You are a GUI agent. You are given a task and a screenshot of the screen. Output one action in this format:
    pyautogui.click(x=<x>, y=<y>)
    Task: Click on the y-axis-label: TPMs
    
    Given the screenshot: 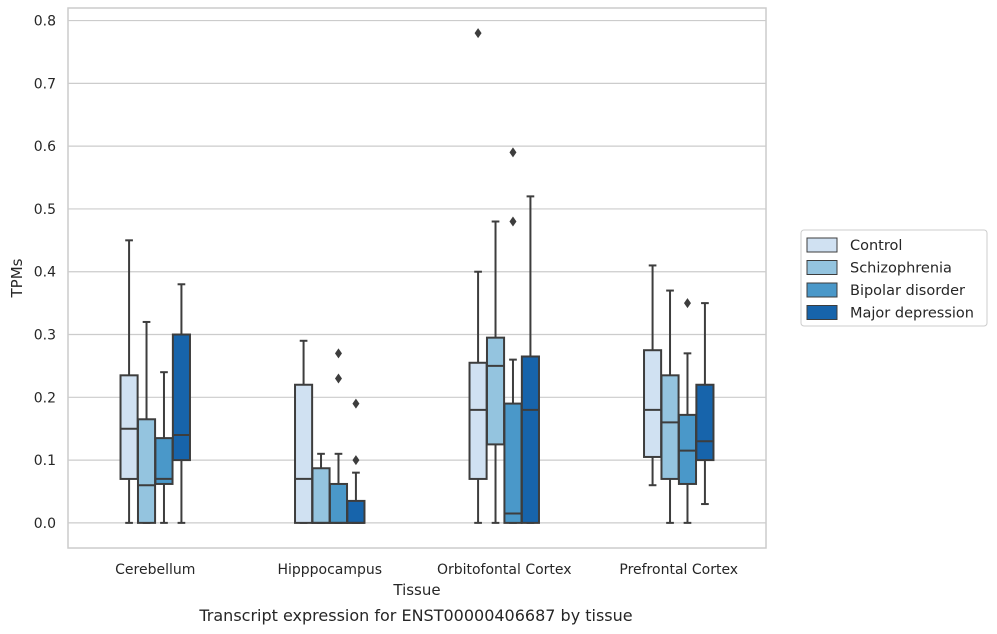 What is the action you would take?
    pyautogui.click(x=17, y=278)
    